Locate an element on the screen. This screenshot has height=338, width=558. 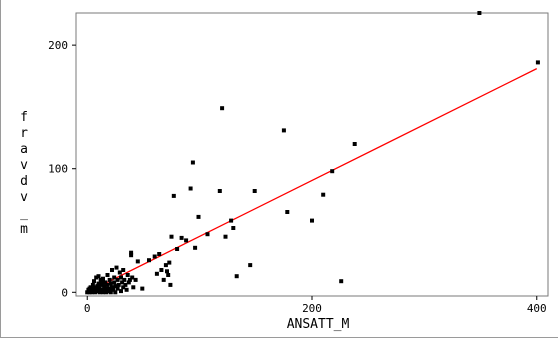
y-tick-label: 0 is located at coordinates (64, 292).